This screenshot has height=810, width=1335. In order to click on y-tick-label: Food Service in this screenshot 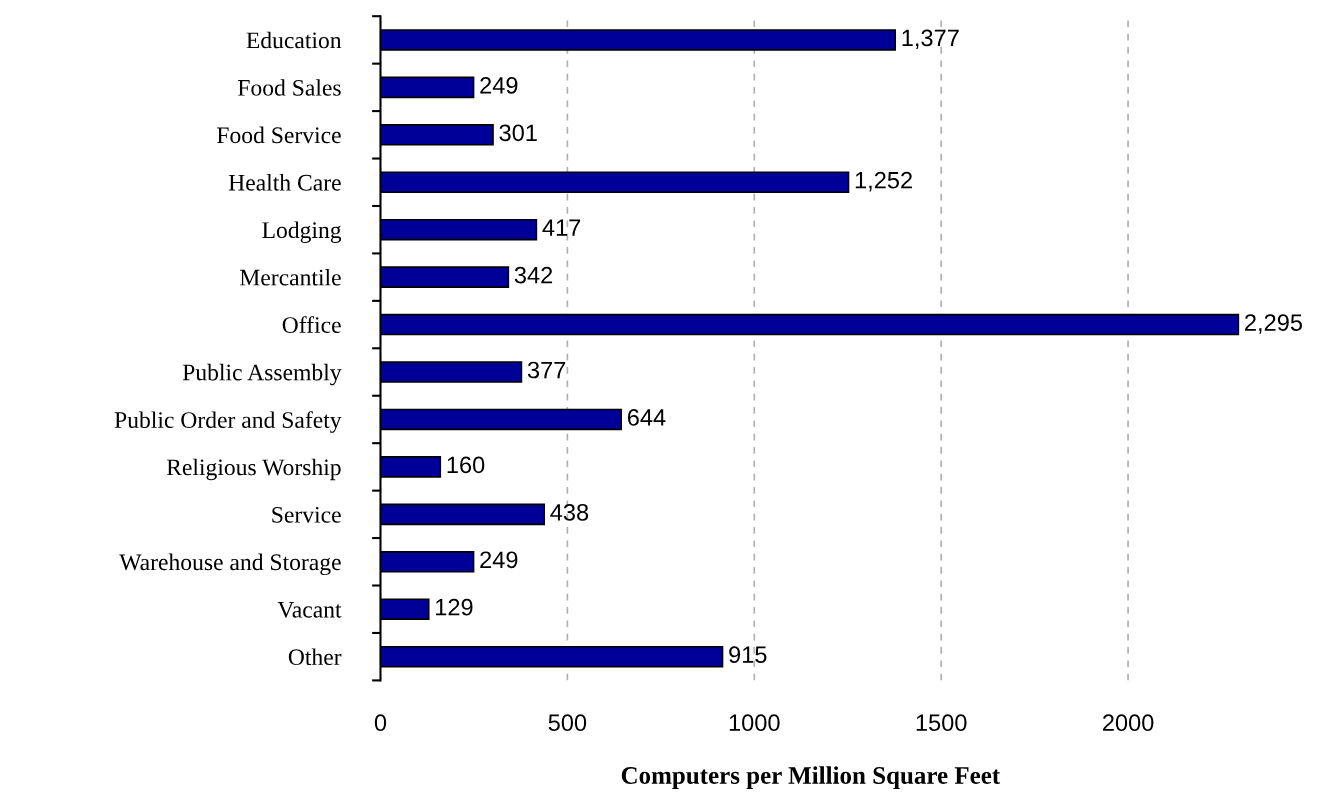, I will do `click(279, 135)`.